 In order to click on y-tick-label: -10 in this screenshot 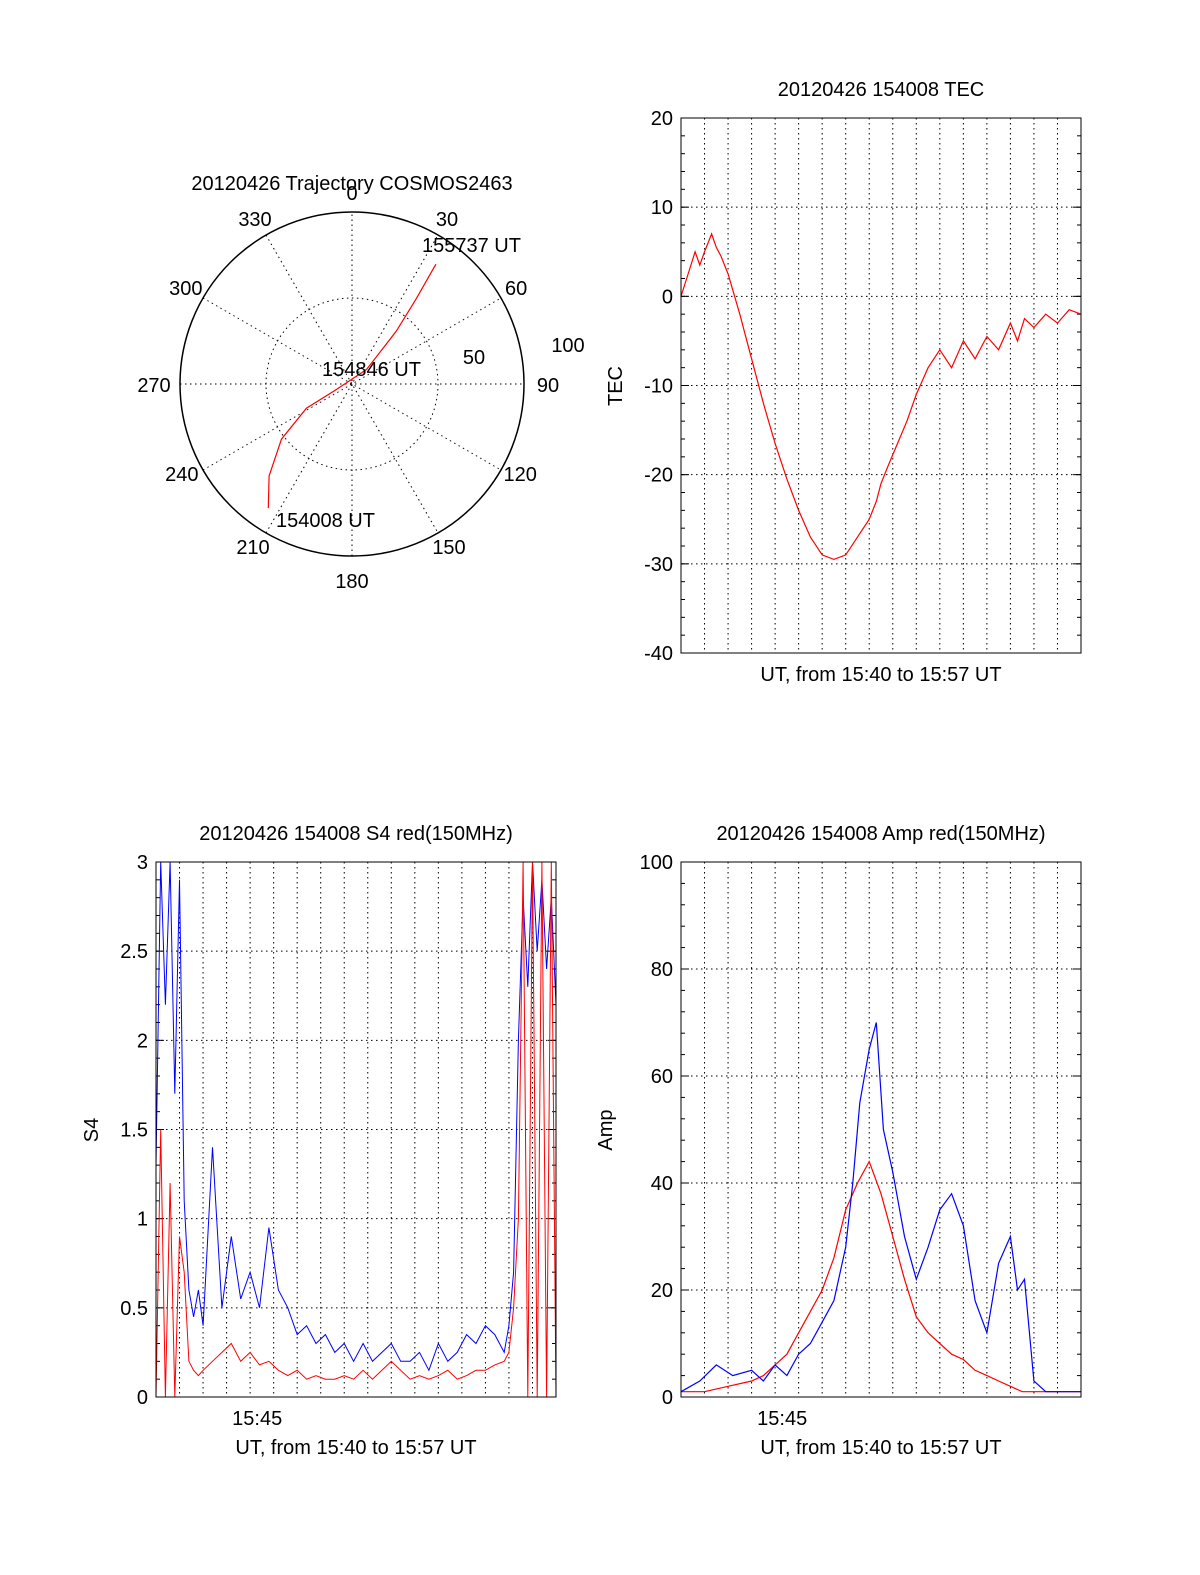, I will do `click(658, 387)`.